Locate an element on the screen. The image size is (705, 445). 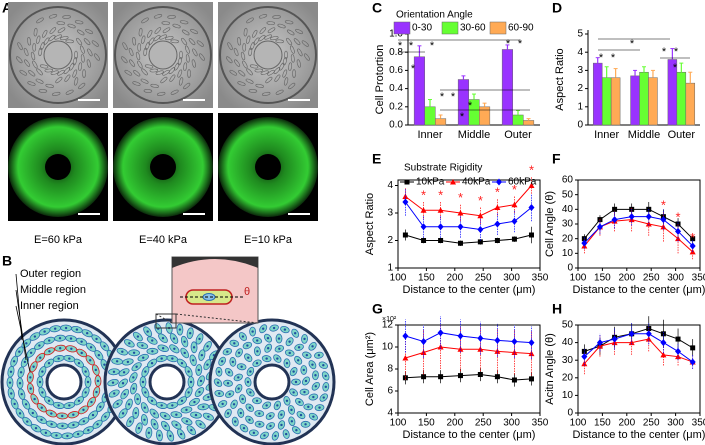
panel-label: A is located at coordinates (7, 8).